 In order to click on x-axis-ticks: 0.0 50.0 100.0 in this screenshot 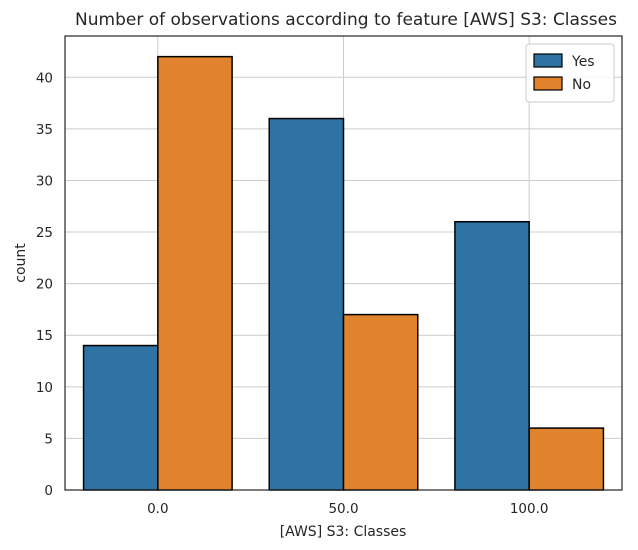, I will do `click(347, 509)`.